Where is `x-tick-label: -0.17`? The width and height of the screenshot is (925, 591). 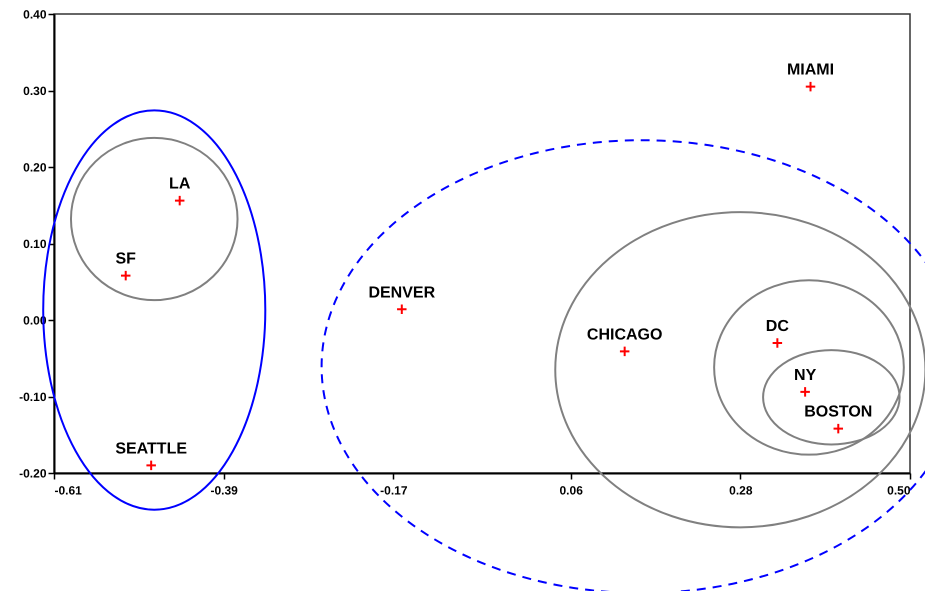 x-tick-label: -0.17 is located at coordinates (394, 491).